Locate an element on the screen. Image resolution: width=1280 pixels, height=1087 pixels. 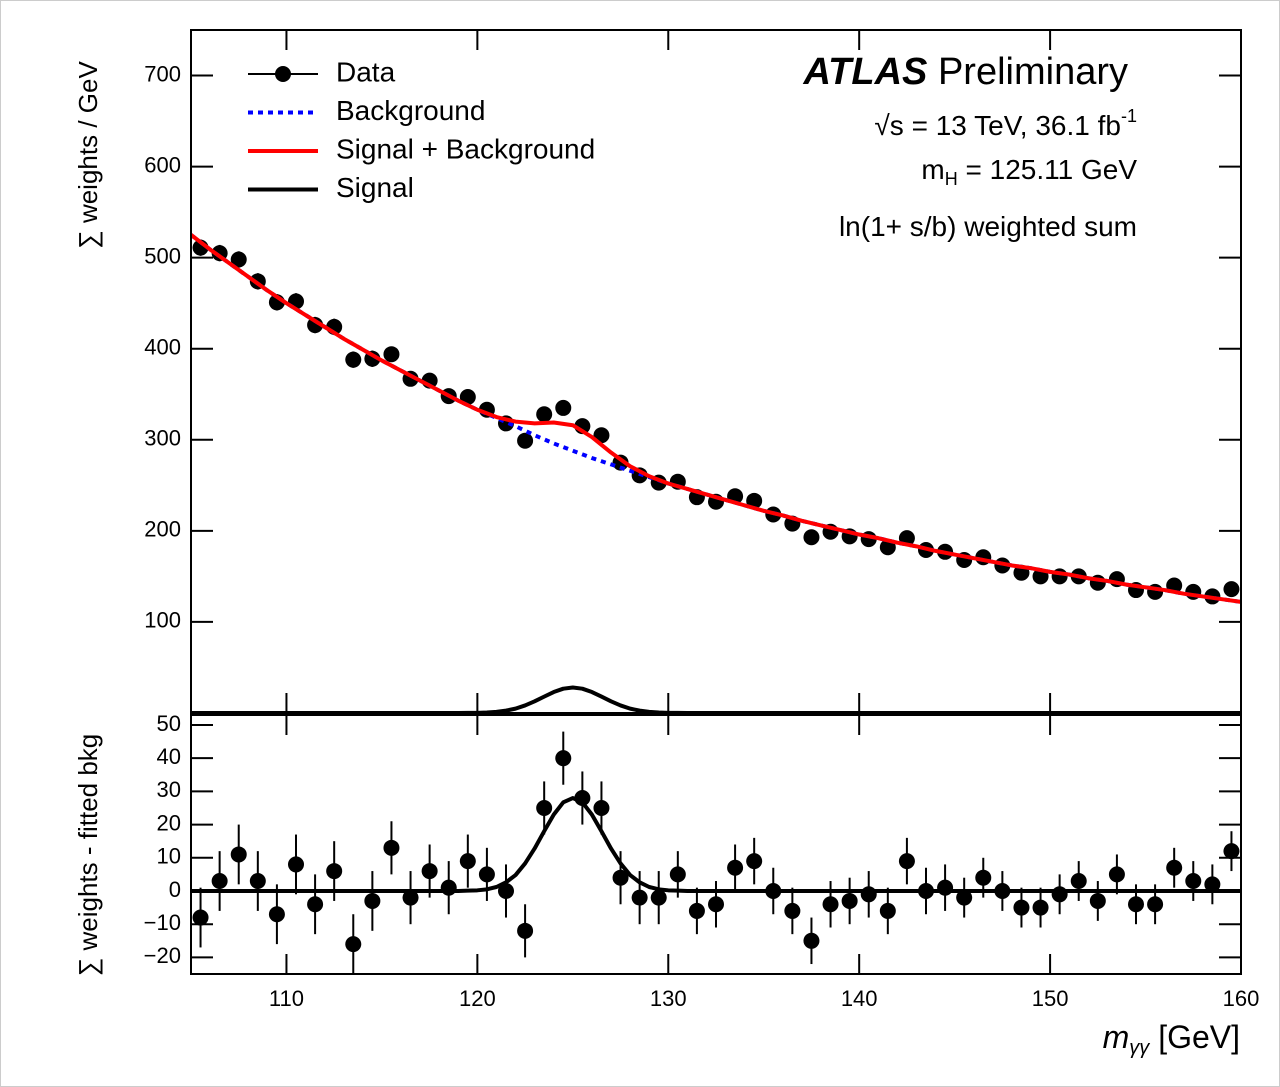
x-tick-label: 120 is located at coordinates (477, 998).